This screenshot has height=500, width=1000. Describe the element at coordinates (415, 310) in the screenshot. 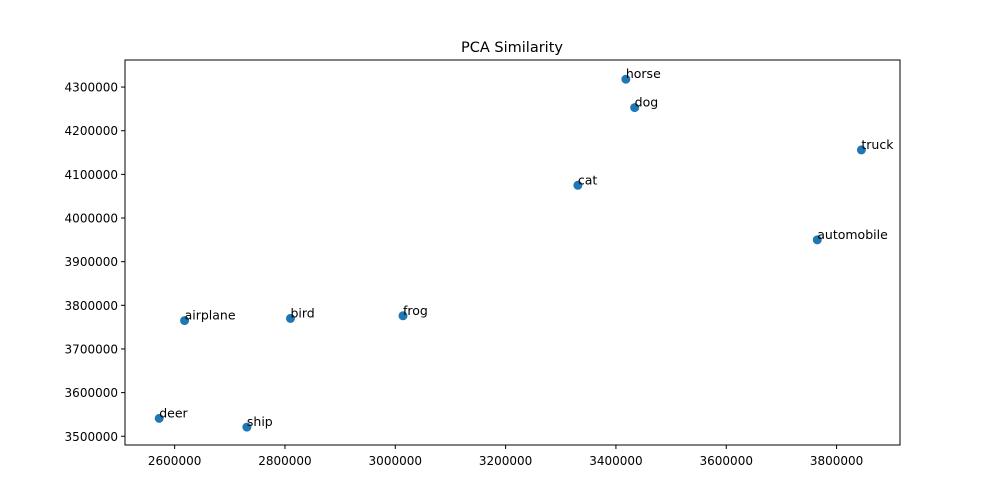

I see `point-label-frog: frog` at that location.